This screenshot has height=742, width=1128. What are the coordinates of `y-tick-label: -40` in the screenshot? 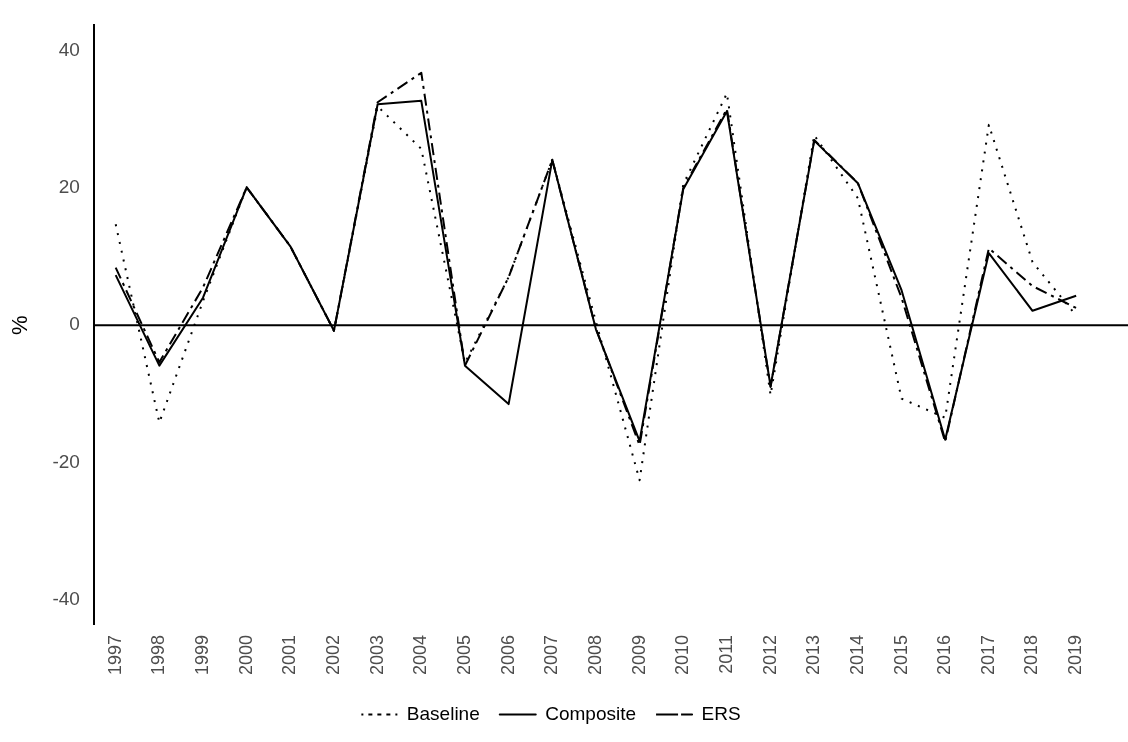 It's located at (66, 598).